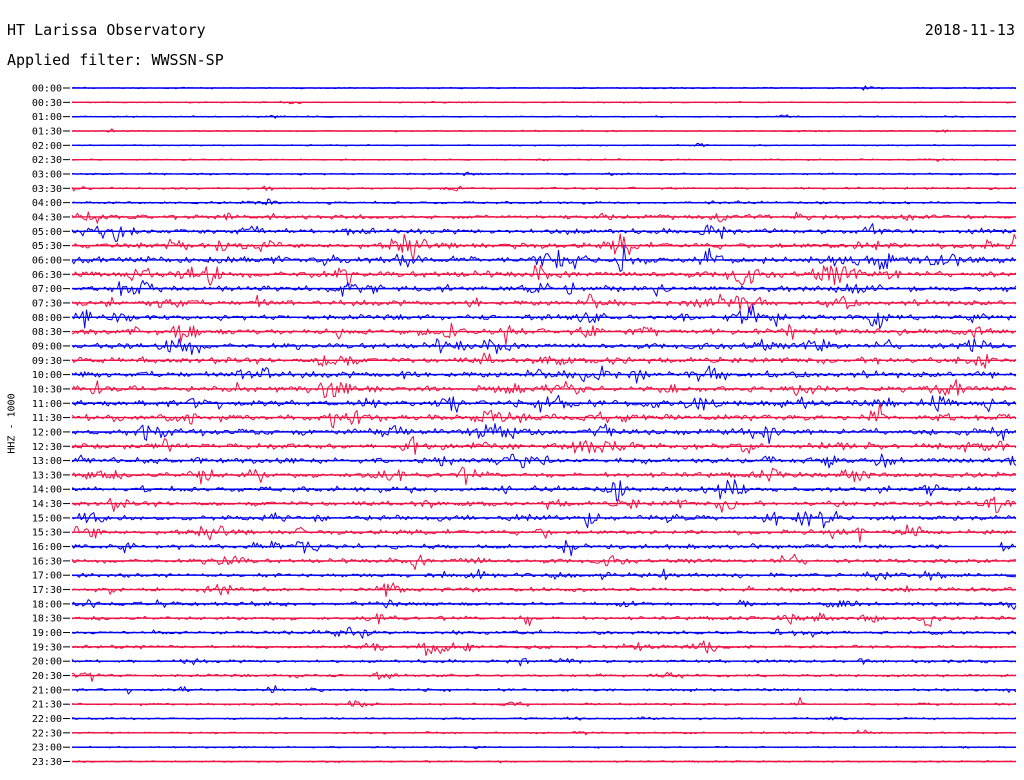 The image size is (1024, 780). What do you see at coordinates (47, 762) in the screenshot?
I see `time-tick-label: 23:30` at bounding box center [47, 762].